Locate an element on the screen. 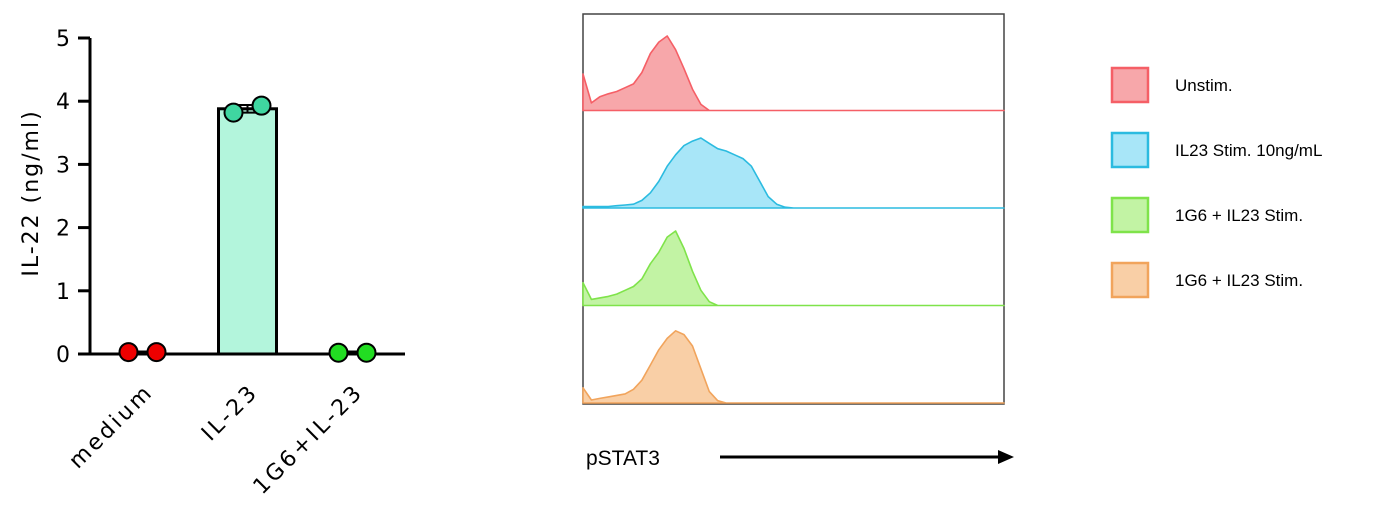  bar-series is located at coordinates (247, 229).